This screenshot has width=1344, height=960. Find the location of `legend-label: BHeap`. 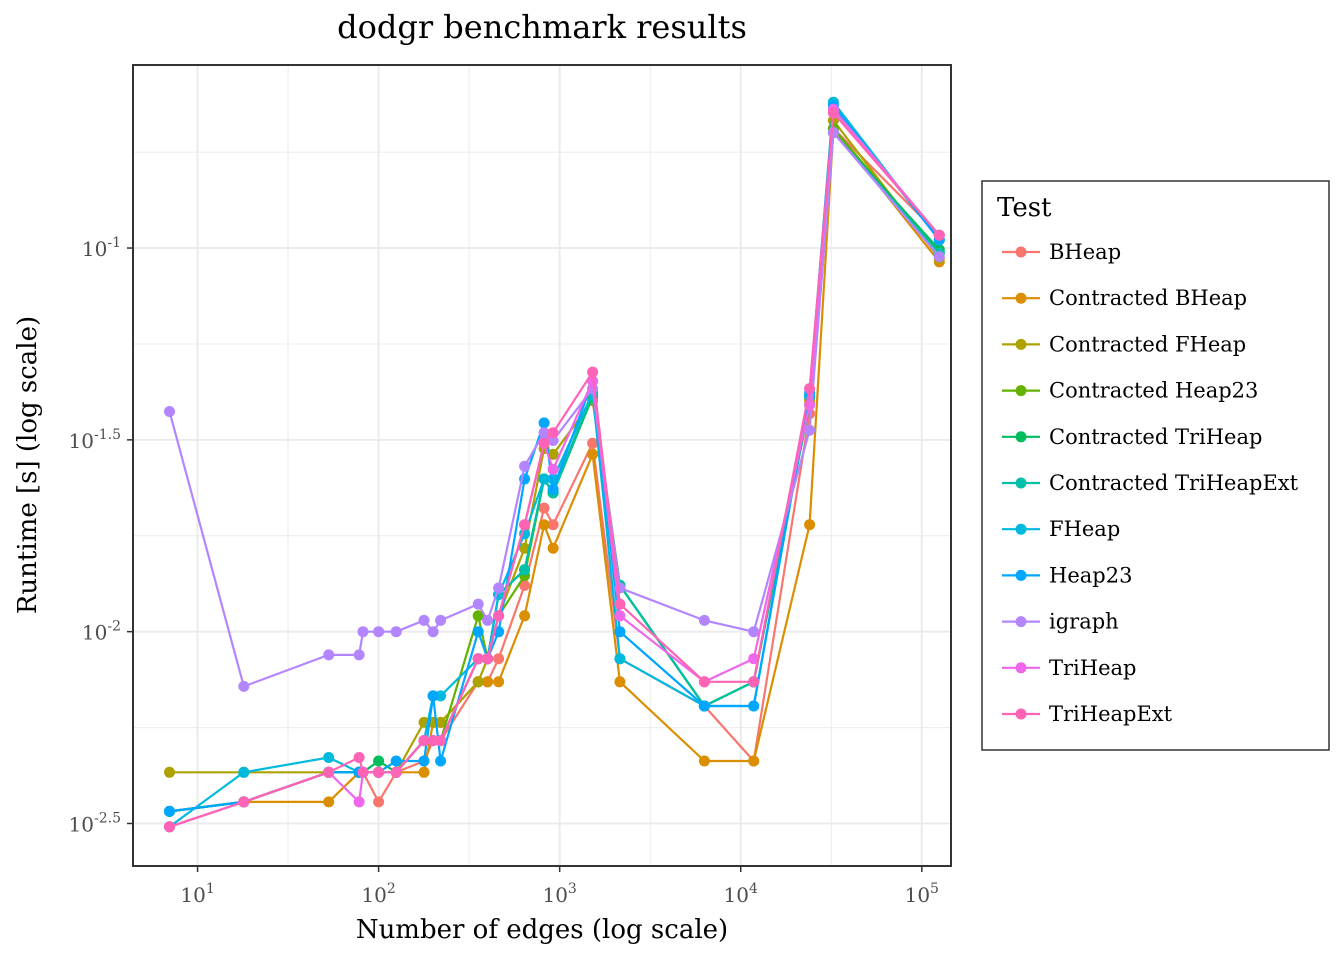

legend-label: BHeap is located at coordinates (1085, 252).